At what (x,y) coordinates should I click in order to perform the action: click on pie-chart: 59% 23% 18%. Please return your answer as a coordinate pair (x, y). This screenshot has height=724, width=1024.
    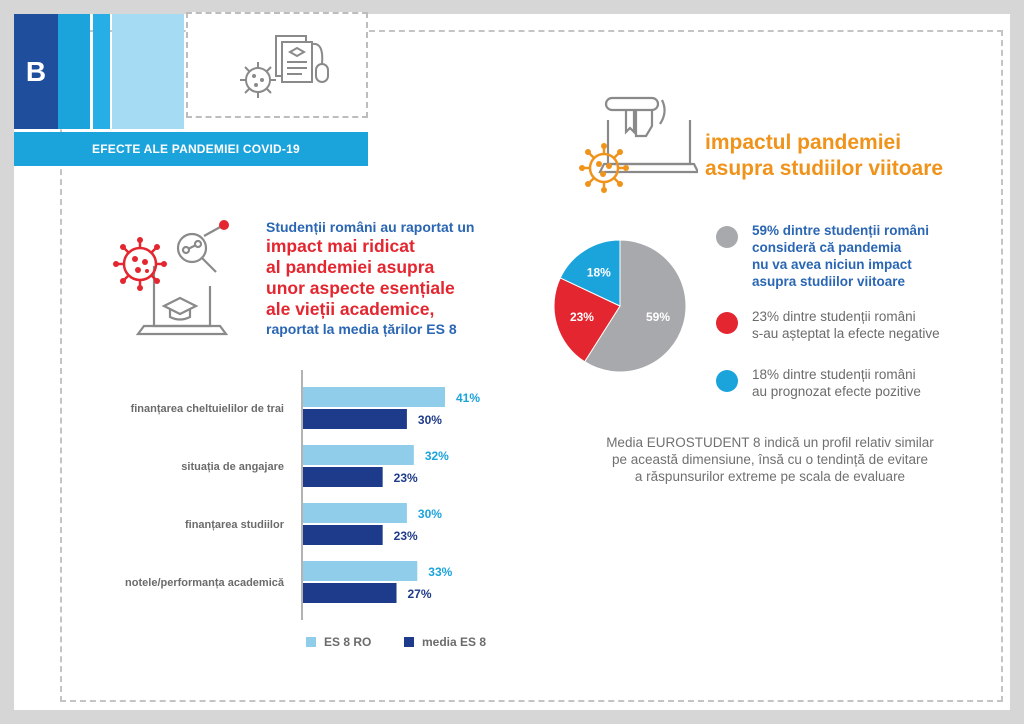
    Looking at the image, I should click on (620, 306).